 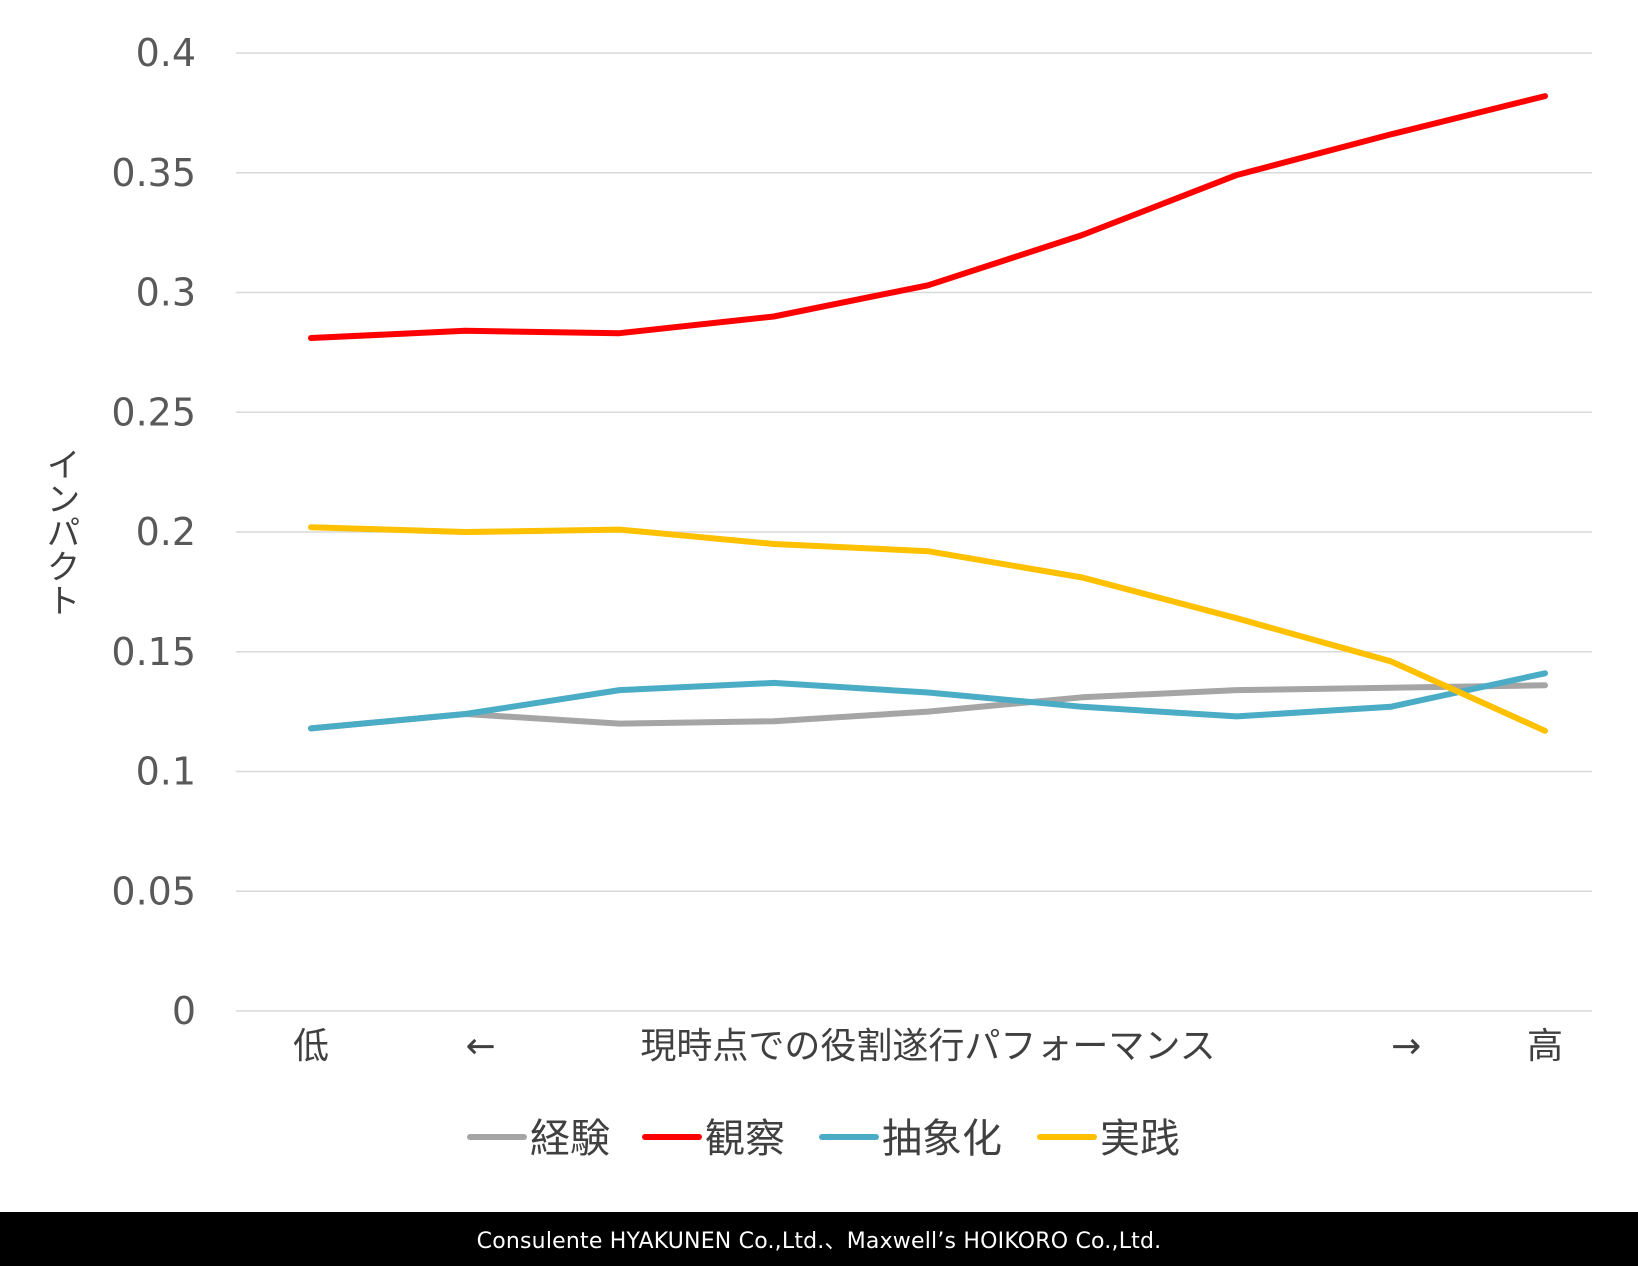 What do you see at coordinates (1545, 1046) in the screenshot?
I see `x-axis-label: 高` at bounding box center [1545, 1046].